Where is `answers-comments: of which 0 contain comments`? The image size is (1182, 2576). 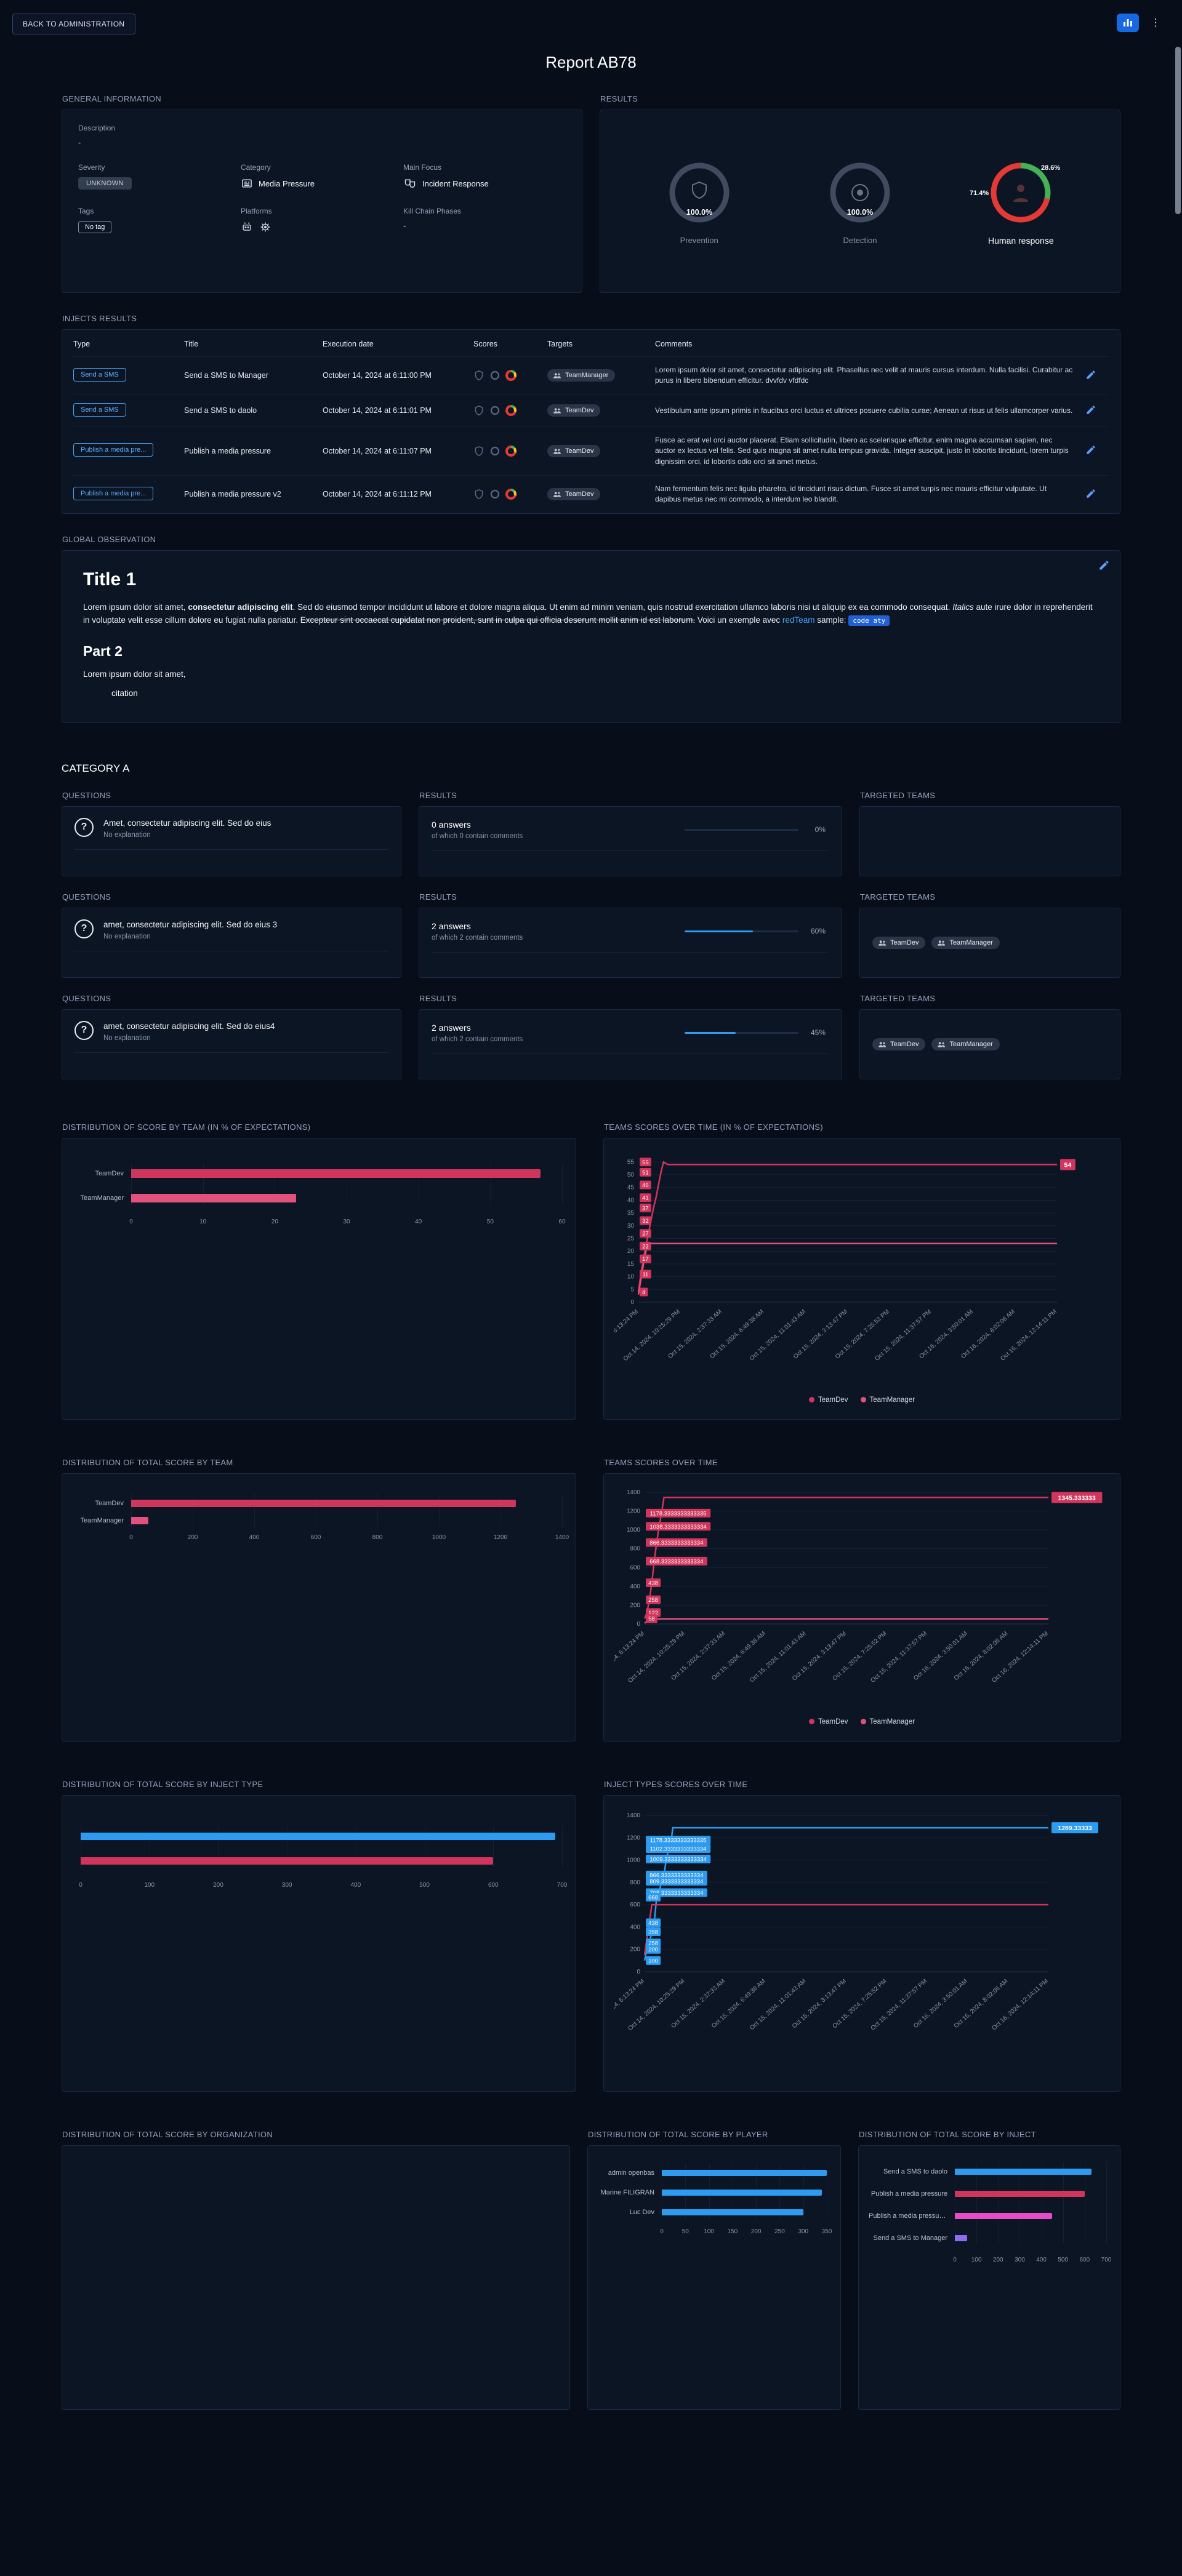 answers-comments: of which 0 contain comments is located at coordinates (477, 836).